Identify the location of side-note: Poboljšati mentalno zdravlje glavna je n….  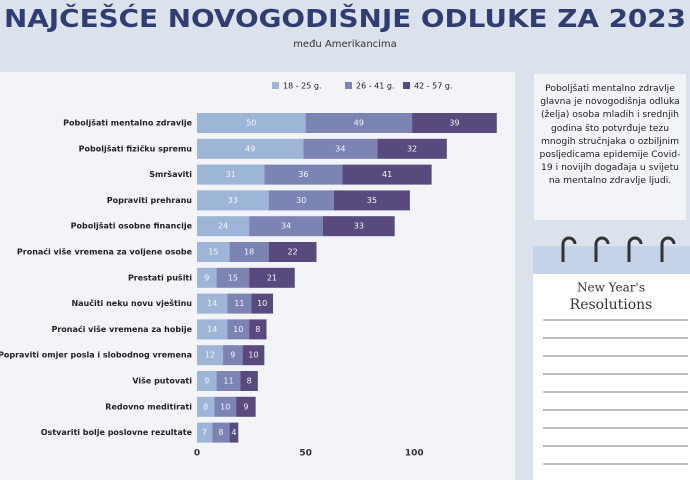
(610, 147).